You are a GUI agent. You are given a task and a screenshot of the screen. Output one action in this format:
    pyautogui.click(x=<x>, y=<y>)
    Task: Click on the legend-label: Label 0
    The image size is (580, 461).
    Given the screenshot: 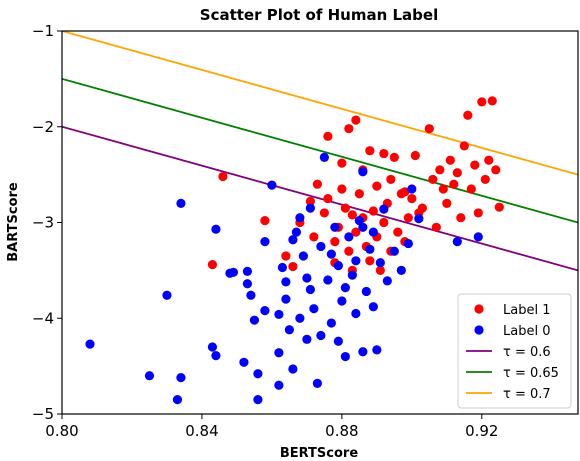 What is the action you would take?
    pyautogui.click(x=526, y=331)
    